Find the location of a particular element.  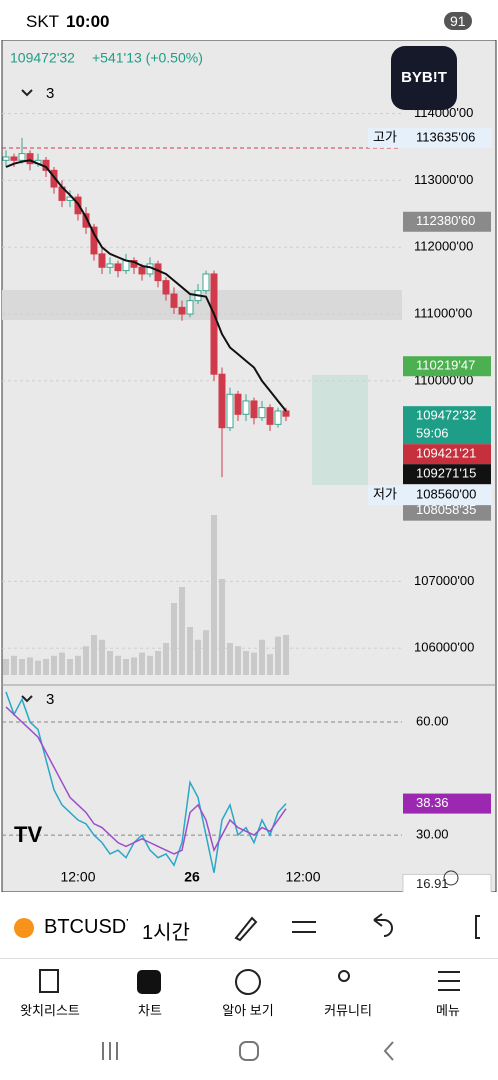

system-nav is located at coordinates (248, 1051).